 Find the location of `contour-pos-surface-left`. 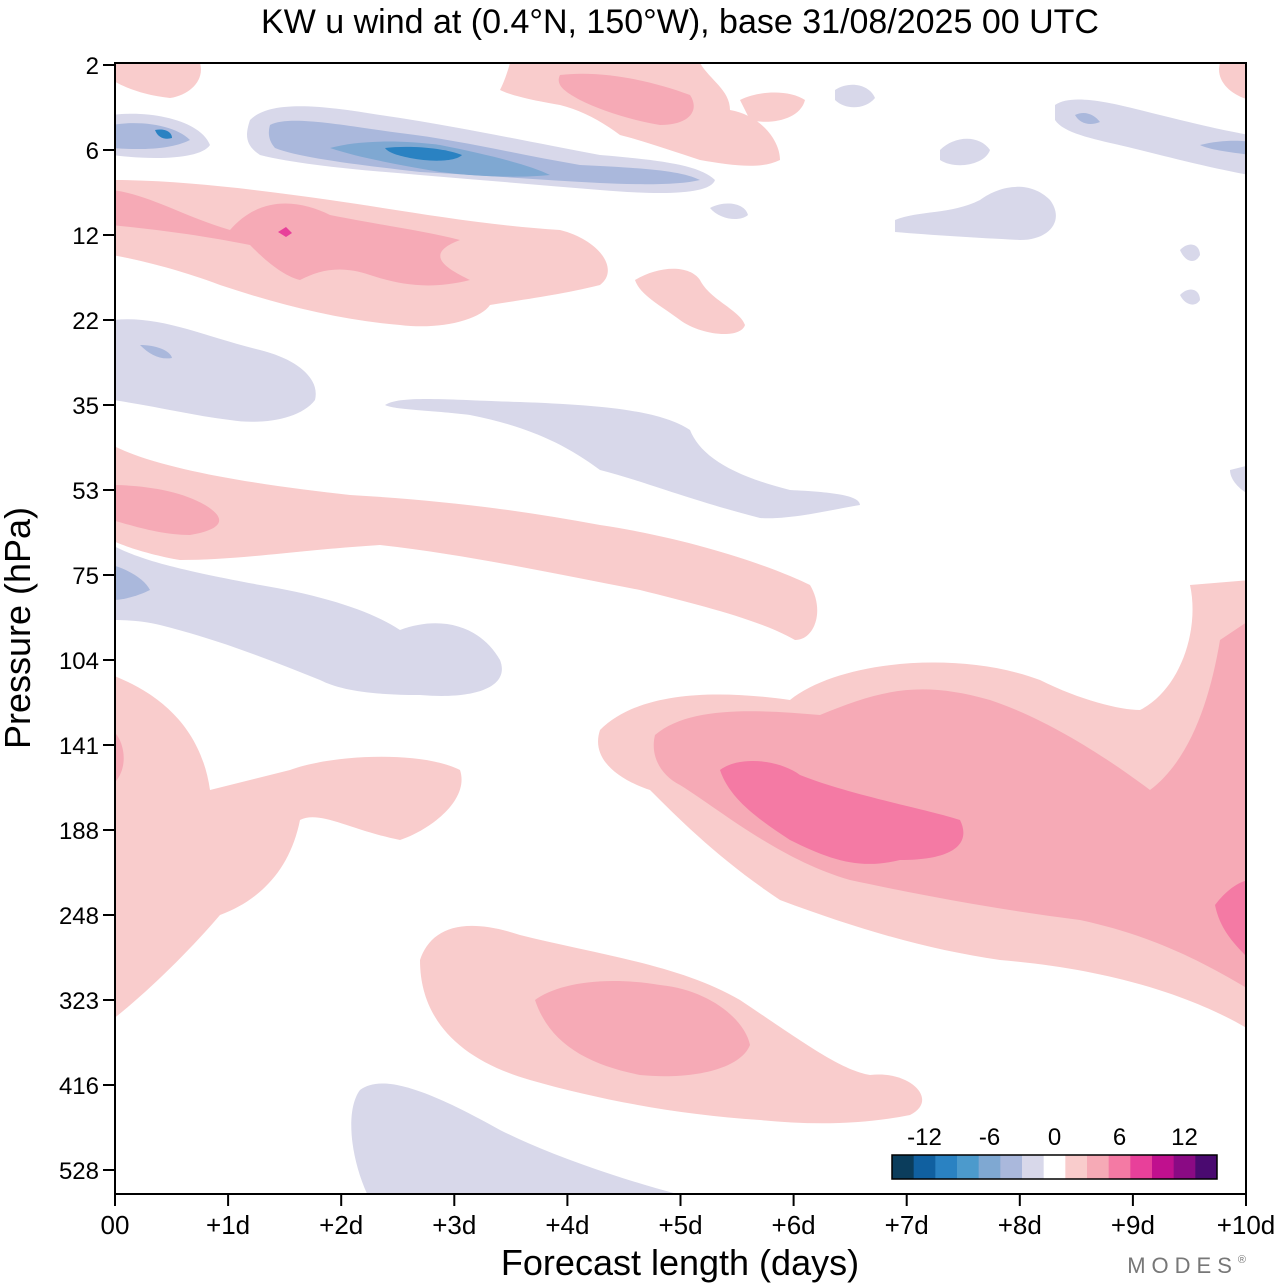

contour-pos-surface-left is located at coordinates (288, 847).